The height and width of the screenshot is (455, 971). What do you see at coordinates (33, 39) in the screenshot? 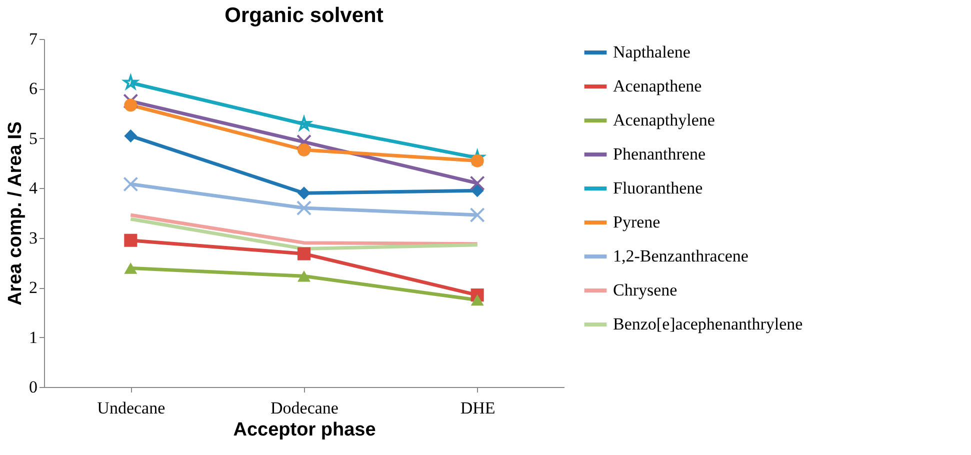
I see `y-tick-label: 7` at bounding box center [33, 39].